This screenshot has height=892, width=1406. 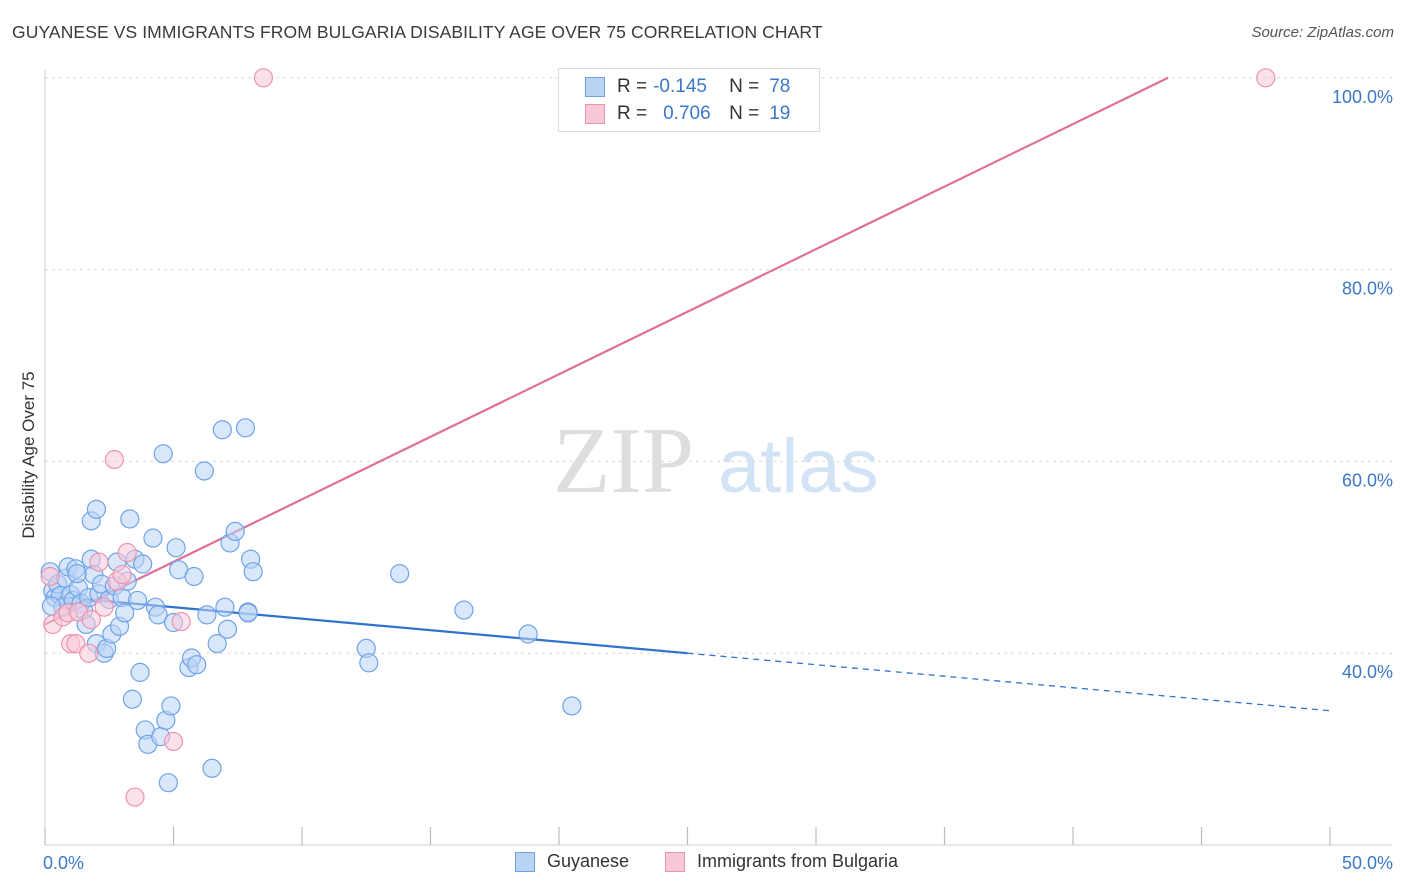 What do you see at coordinates (675, 861) in the screenshot?
I see `bulgaria-legend-swatch` at bounding box center [675, 861].